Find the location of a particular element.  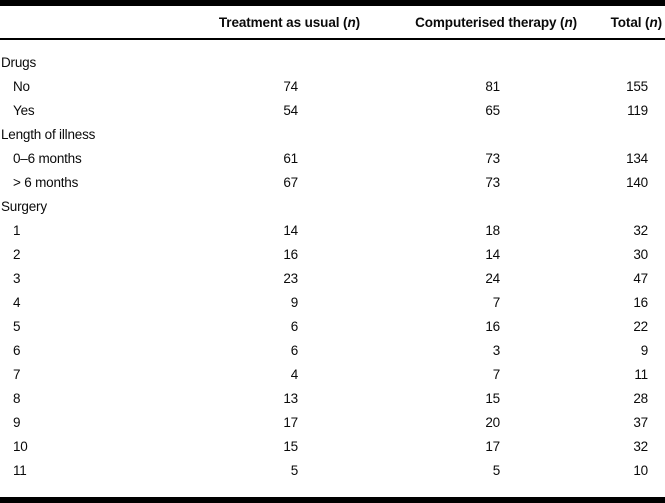

cell-treatment-as-usual: 23 is located at coordinates (290, 278).